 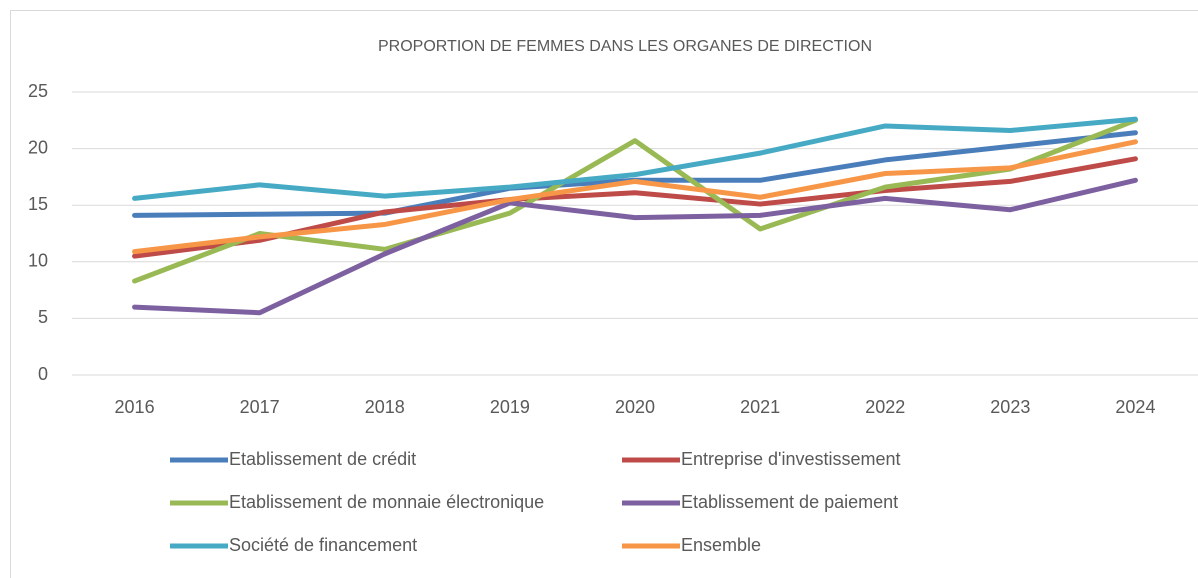 What do you see at coordinates (510, 407) in the screenshot?
I see `x-tick-label: 2019` at bounding box center [510, 407].